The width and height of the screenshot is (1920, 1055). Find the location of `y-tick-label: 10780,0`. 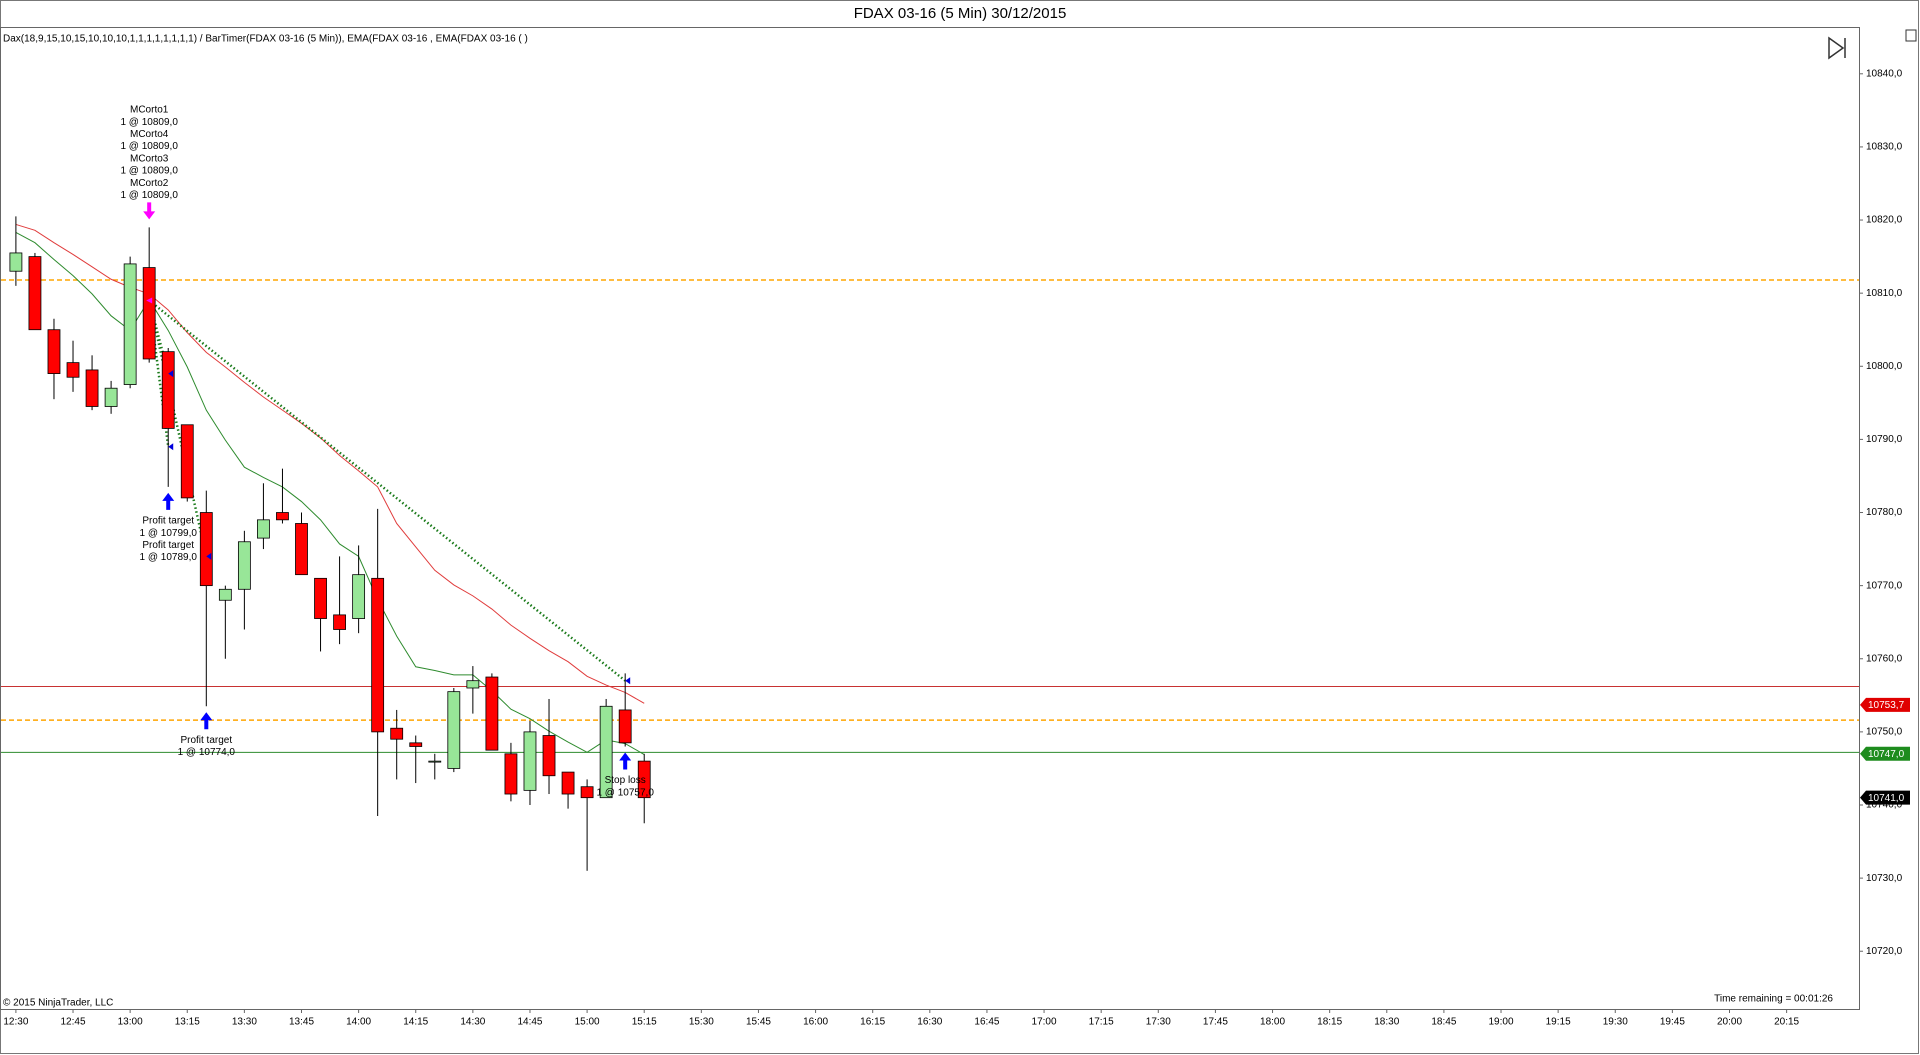

y-tick-label: 10780,0 is located at coordinates (1884, 512).